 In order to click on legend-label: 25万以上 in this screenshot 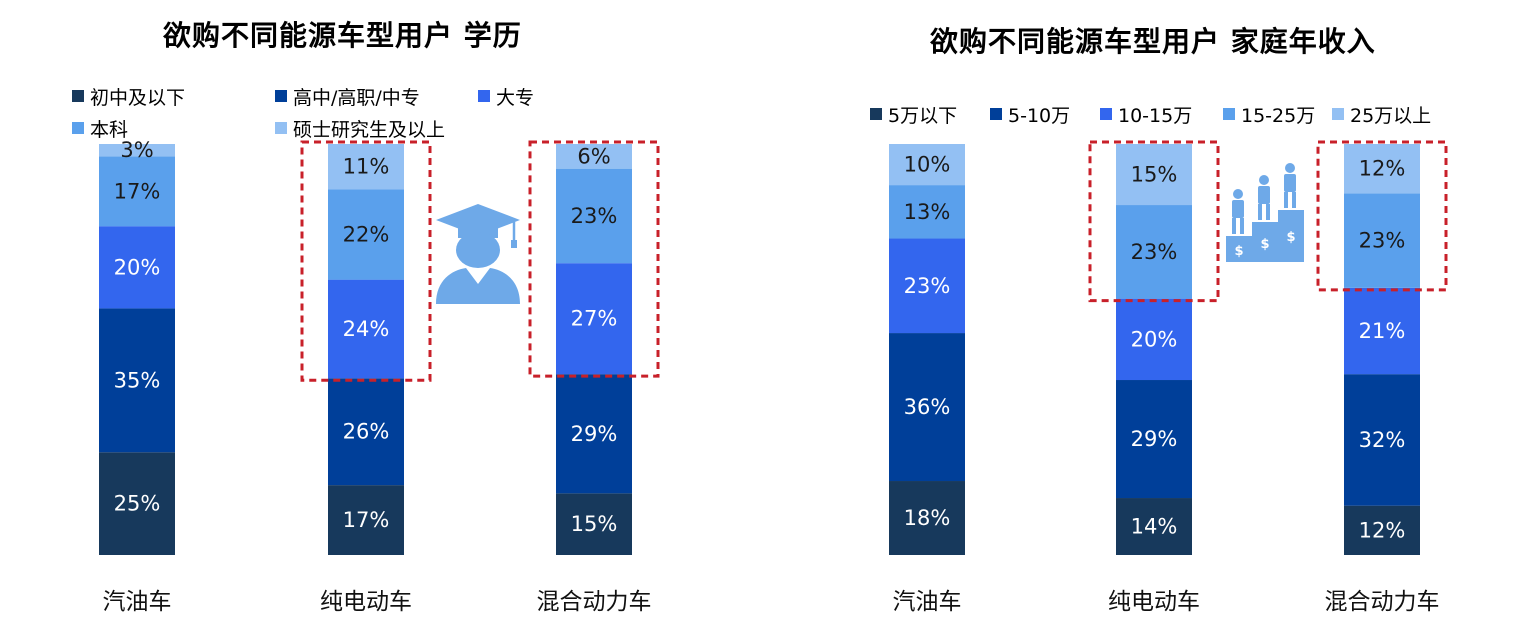, I will do `click(1391, 115)`.